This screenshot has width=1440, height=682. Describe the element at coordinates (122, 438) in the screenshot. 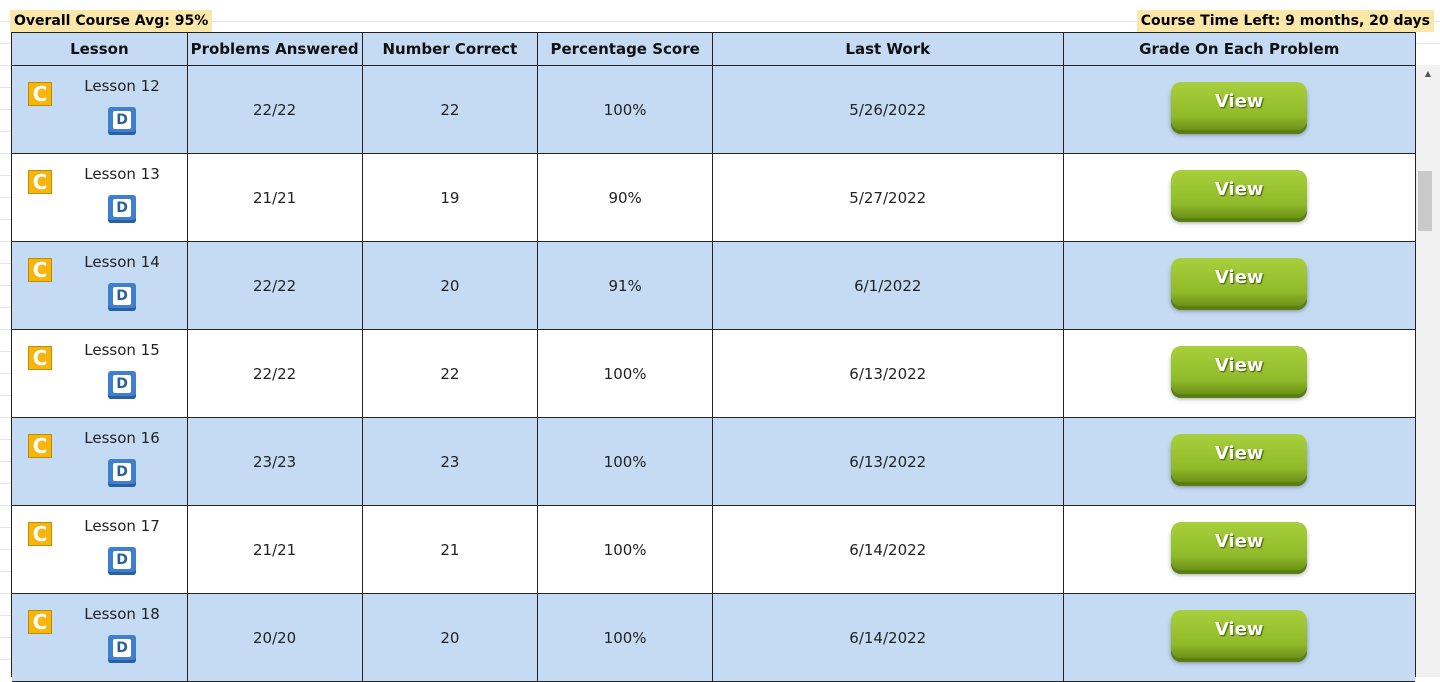

I see `lesson-name: Lesson 16` at that location.